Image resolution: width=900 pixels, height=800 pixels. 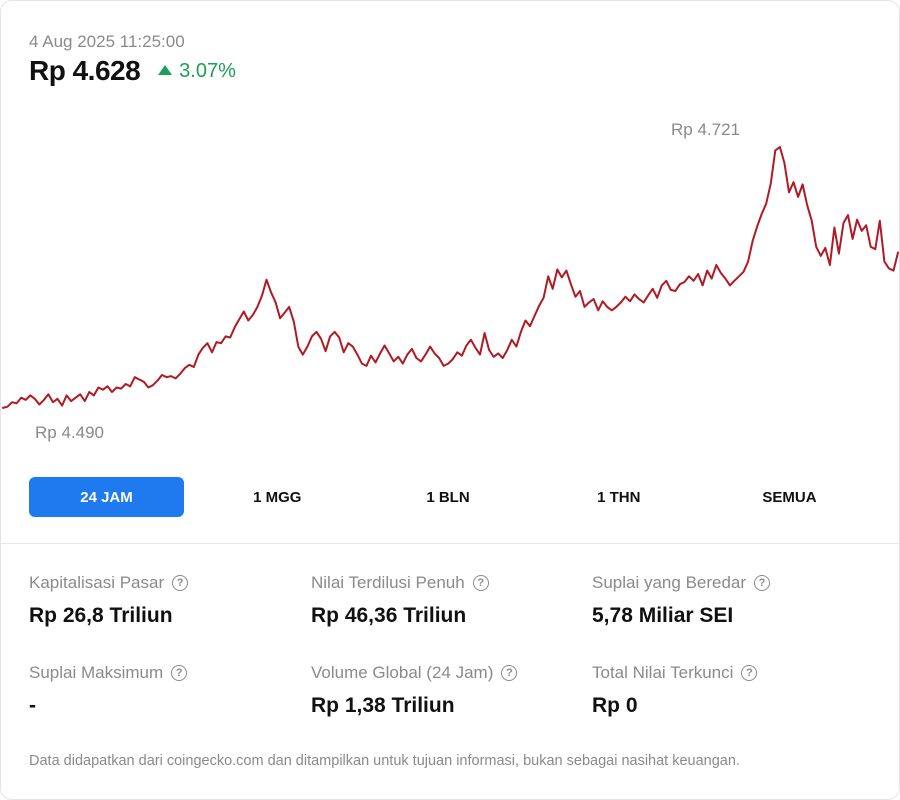 I want to click on stat-value: 5,78 Miliar SEI, so click(x=663, y=615).